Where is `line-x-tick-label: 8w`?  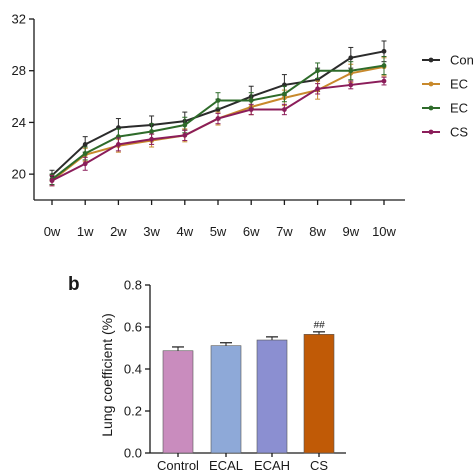 line-x-tick-label: 8w is located at coordinates (317, 231).